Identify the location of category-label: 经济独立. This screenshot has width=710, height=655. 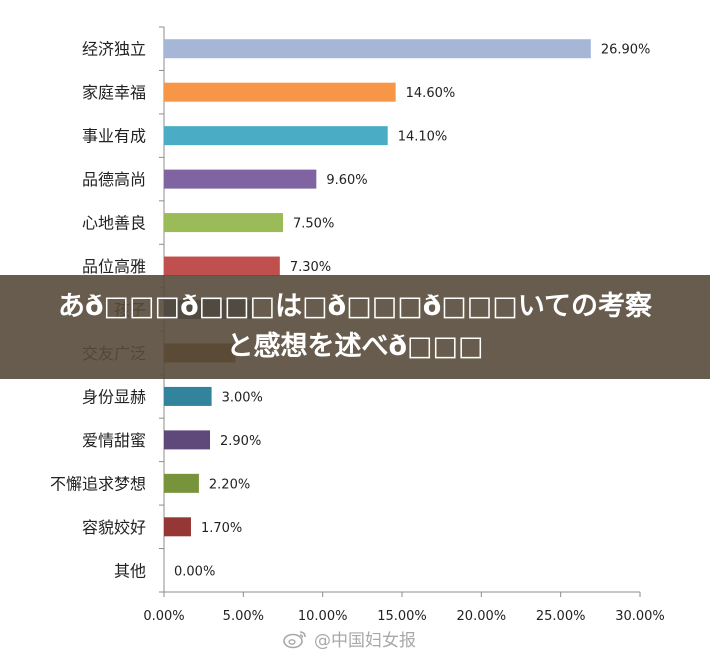
(114, 49).